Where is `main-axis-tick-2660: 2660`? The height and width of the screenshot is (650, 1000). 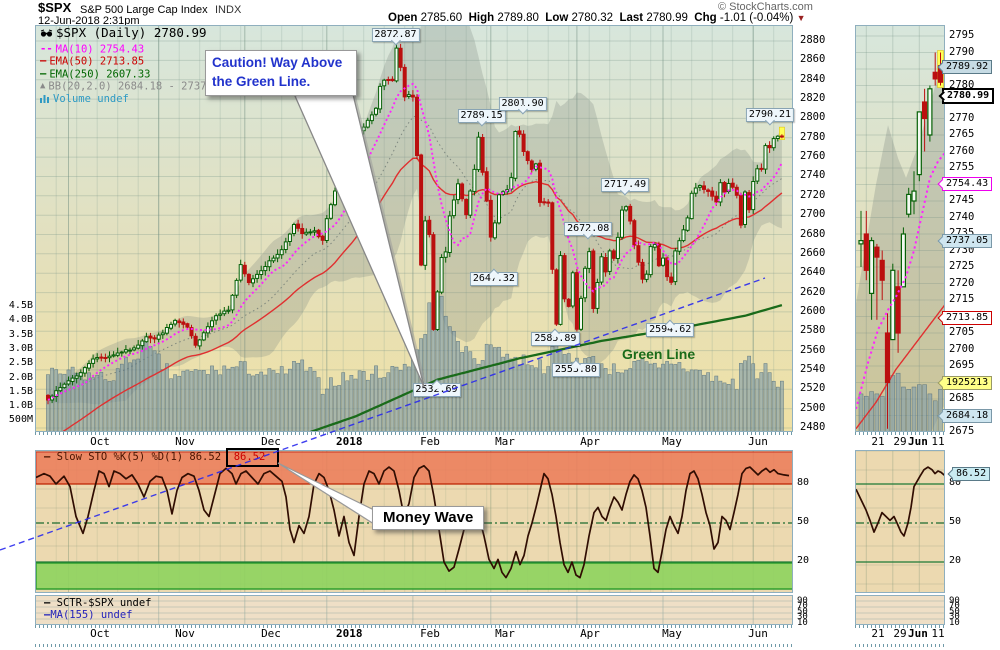 main-axis-tick-2660: 2660 is located at coordinates (813, 252).